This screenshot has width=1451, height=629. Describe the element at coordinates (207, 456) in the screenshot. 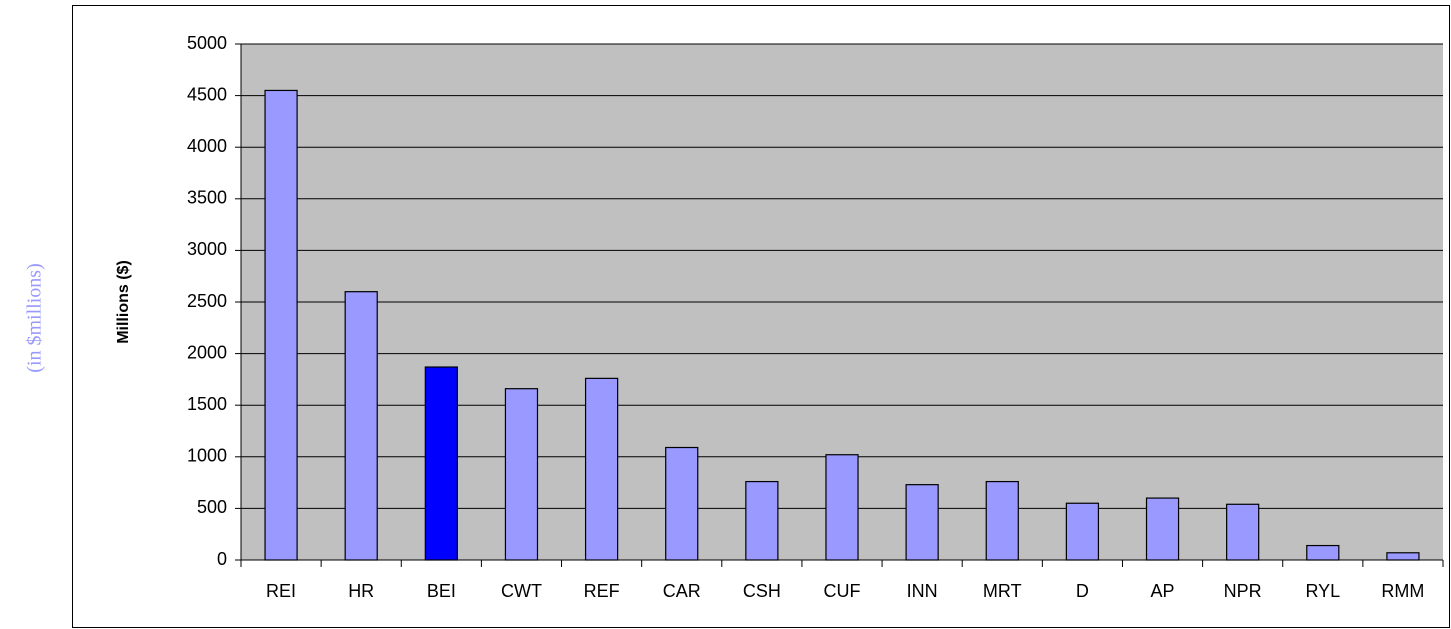

I see `y-tick-label: 1000` at that location.